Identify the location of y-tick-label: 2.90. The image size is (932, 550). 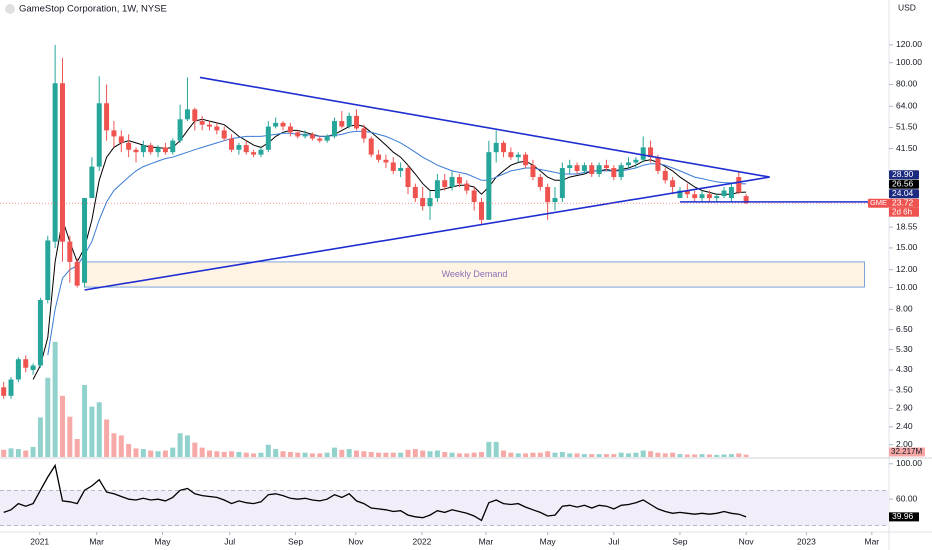
(904, 408).